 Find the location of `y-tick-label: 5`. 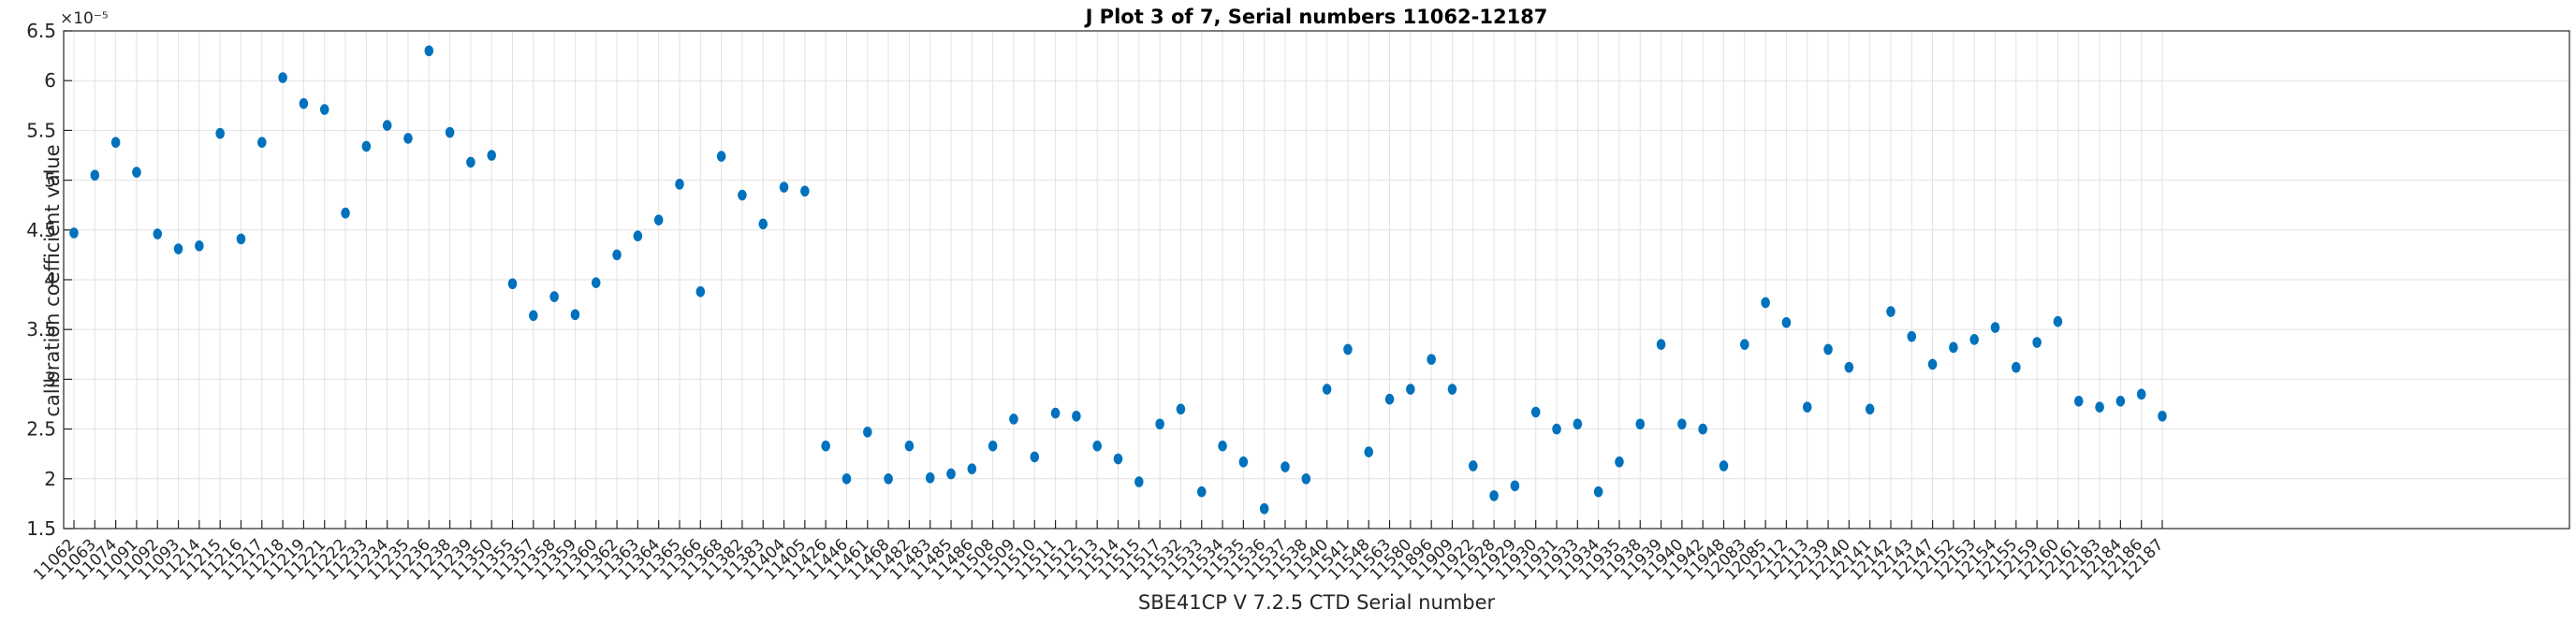

y-tick-label: 5 is located at coordinates (50, 180).